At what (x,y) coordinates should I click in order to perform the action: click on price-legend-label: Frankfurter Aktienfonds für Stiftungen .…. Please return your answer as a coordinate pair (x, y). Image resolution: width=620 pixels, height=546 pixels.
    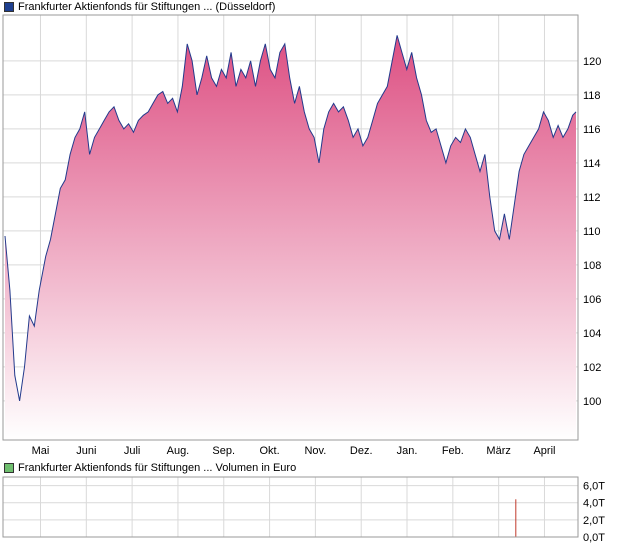
    Looking at the image, I should click on (147, 7).